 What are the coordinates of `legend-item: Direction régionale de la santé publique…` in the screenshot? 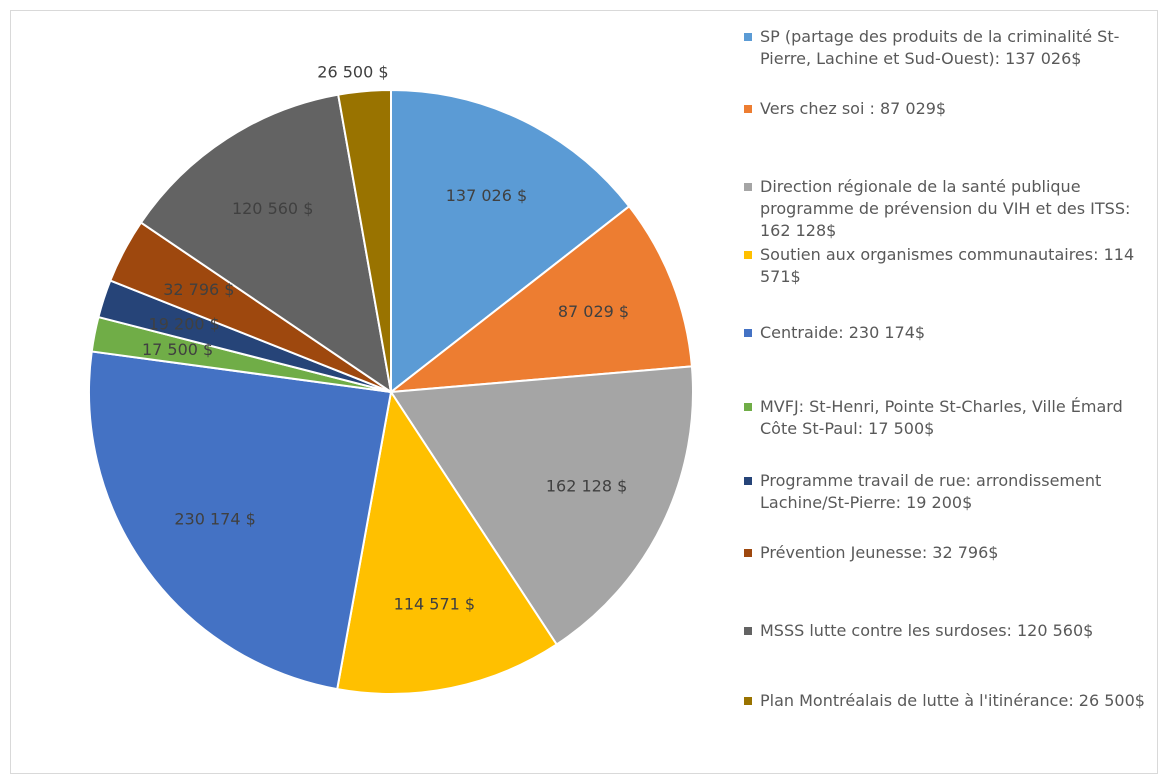 It's located at (947, 209).